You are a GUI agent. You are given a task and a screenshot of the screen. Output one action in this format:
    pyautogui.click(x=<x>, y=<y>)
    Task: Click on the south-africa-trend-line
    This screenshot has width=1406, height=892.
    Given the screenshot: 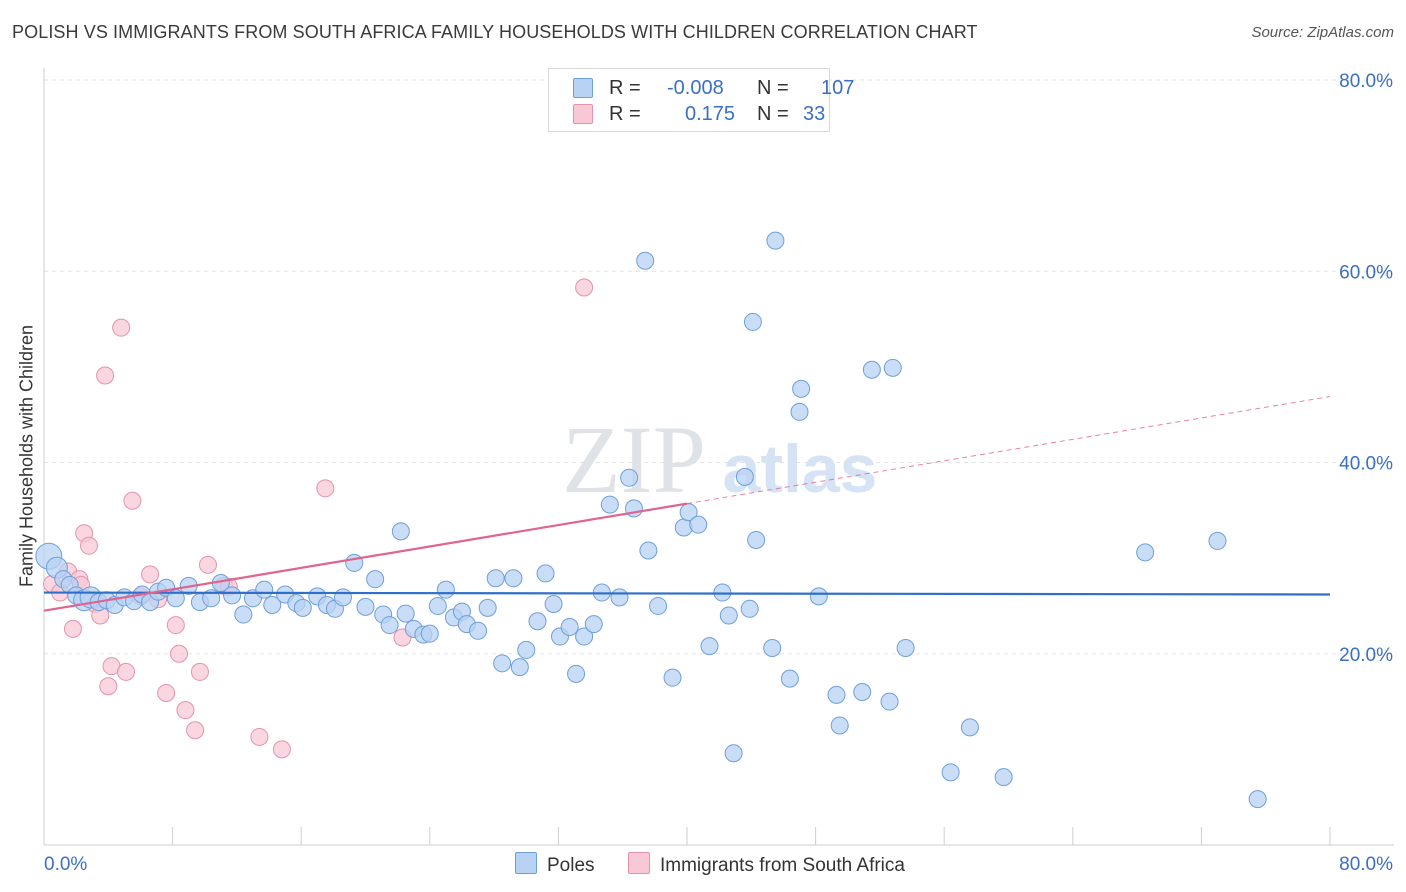 What is the action you would take?
    pyautogui.click(x=365, y=557)
    